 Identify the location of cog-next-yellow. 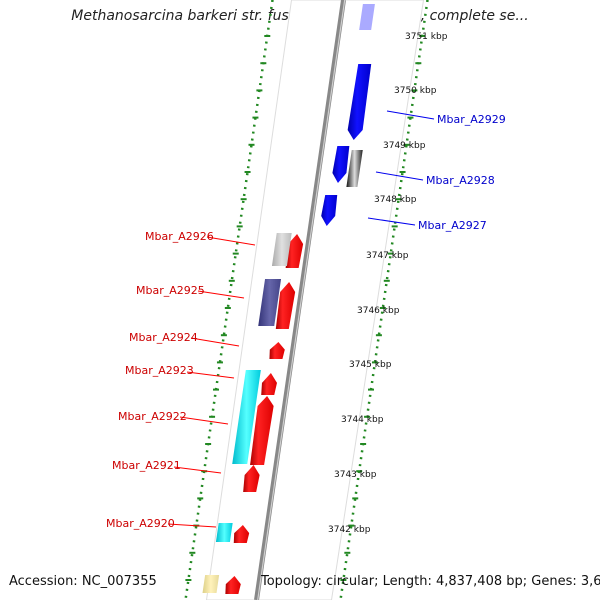
(211, 584).